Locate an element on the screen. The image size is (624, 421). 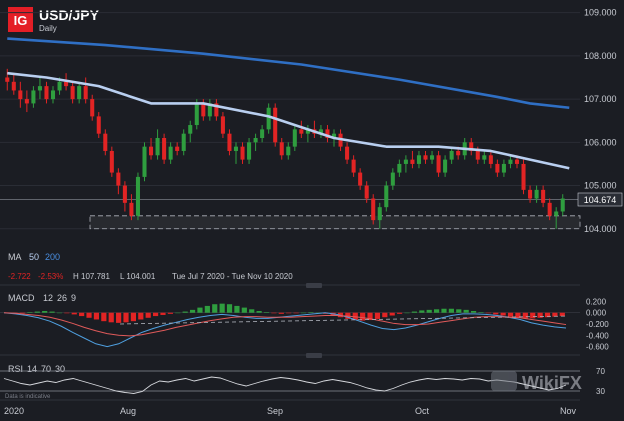
price-tick-label: 105.000 is located at coordinates (600, 186).